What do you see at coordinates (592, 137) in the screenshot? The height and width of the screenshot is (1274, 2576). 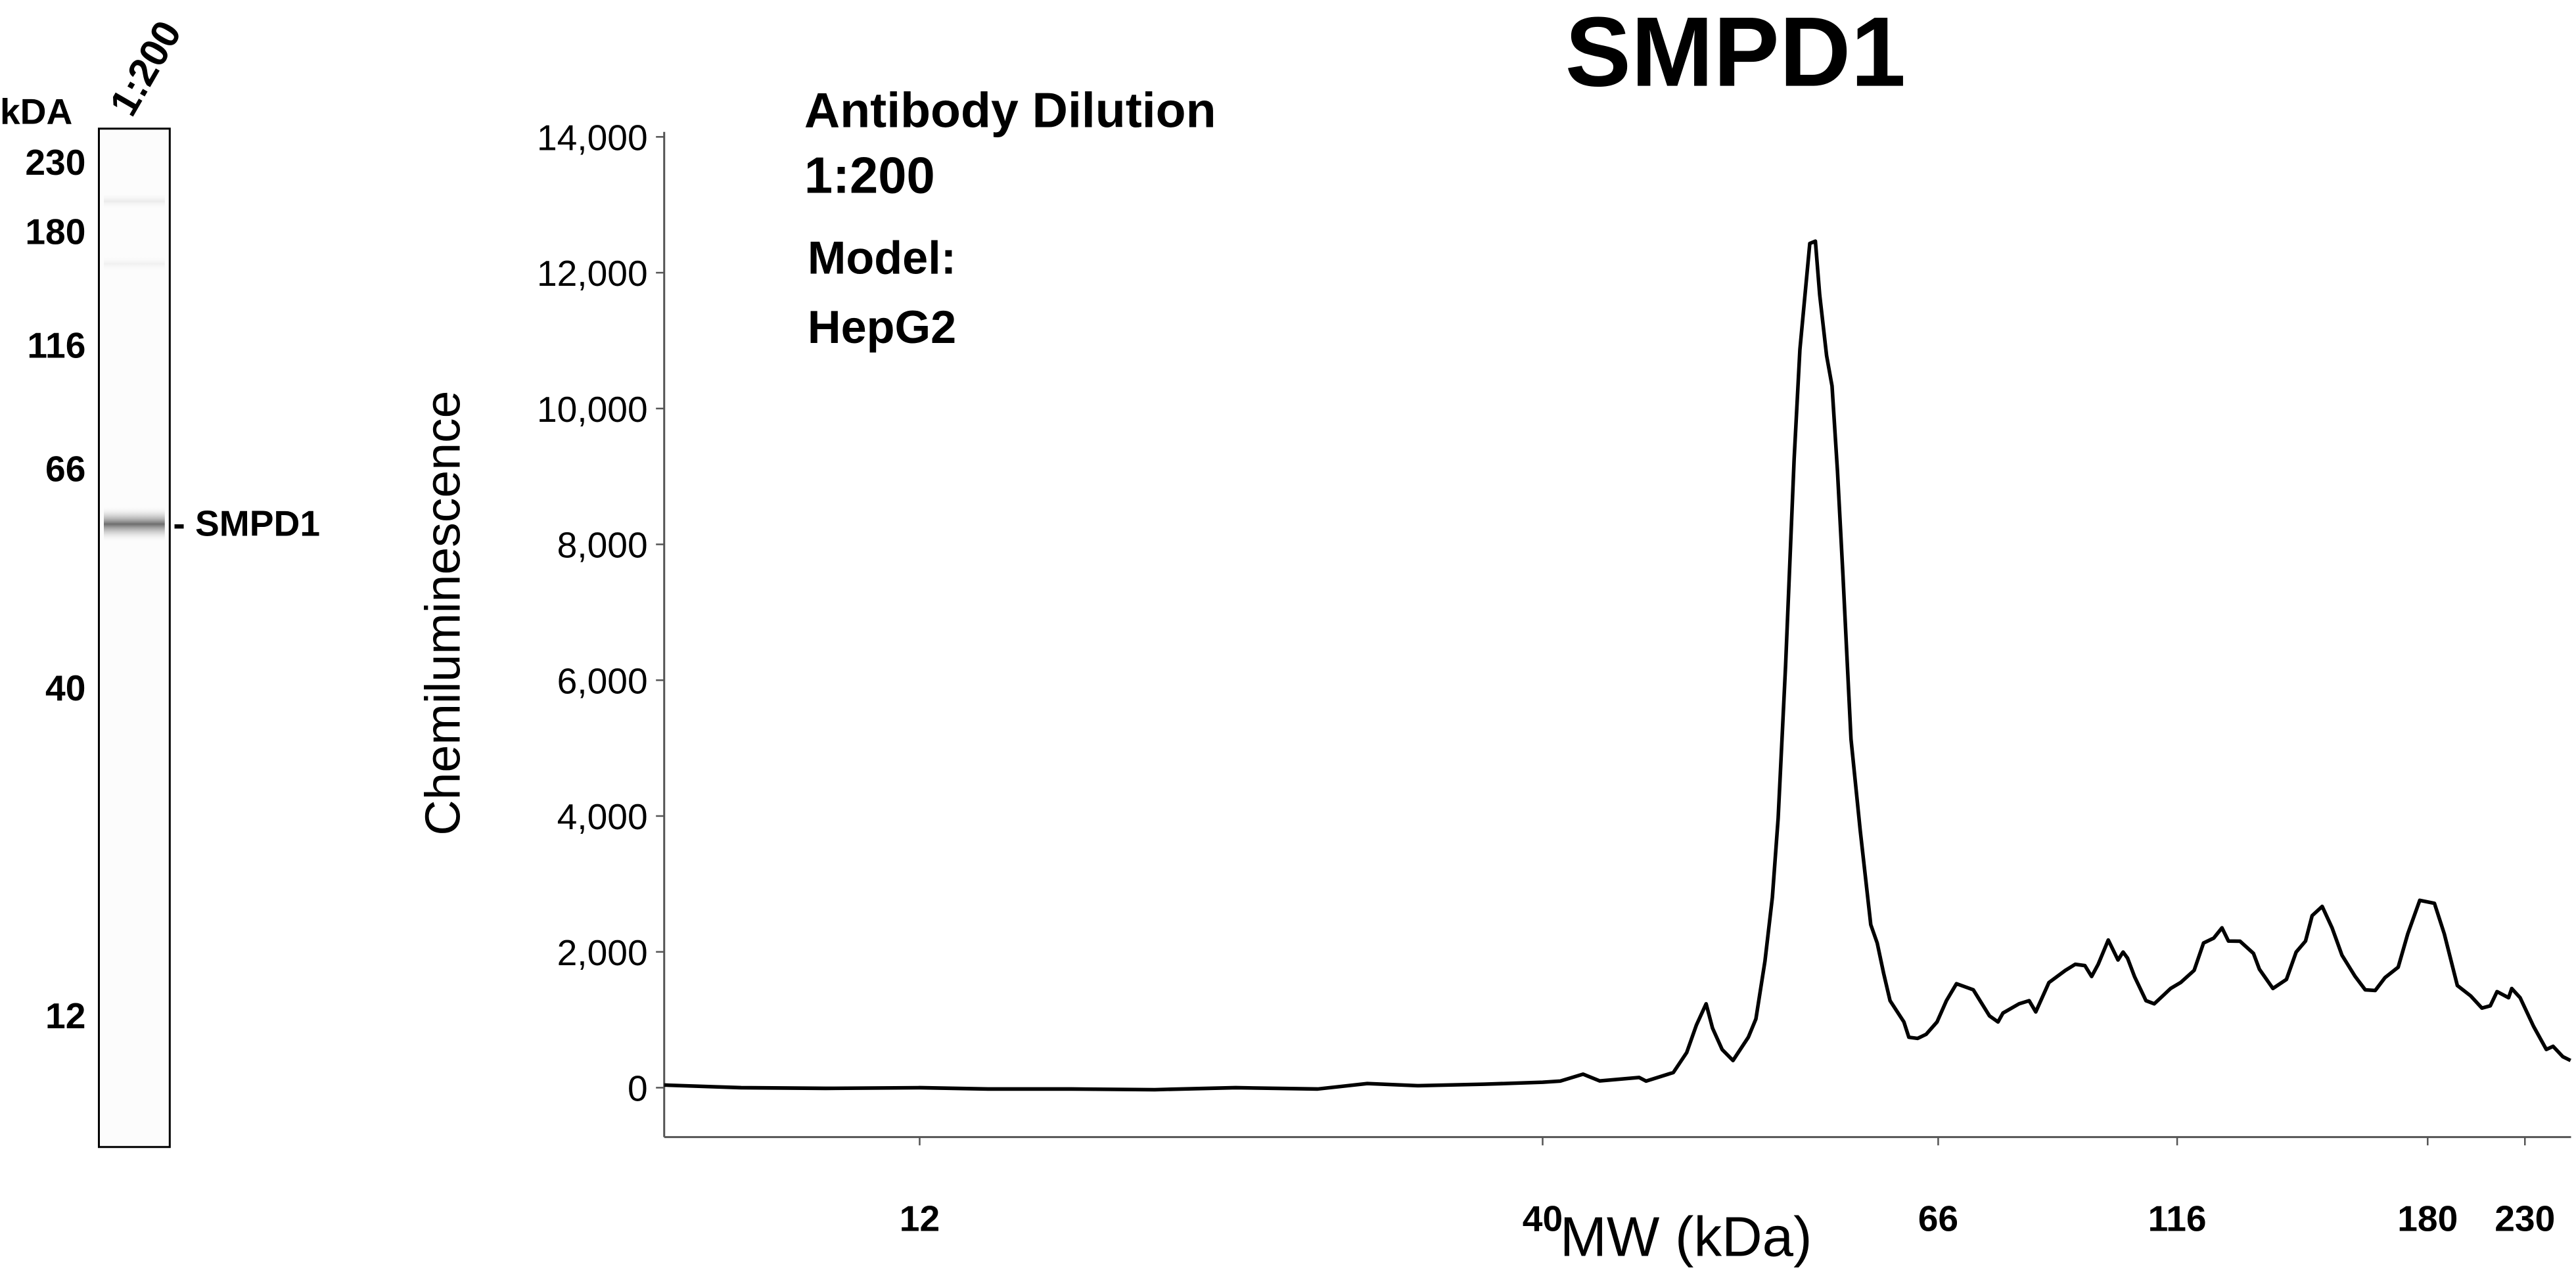 I see `y-tick-label: 14,000` at bounding box center [592, 137].